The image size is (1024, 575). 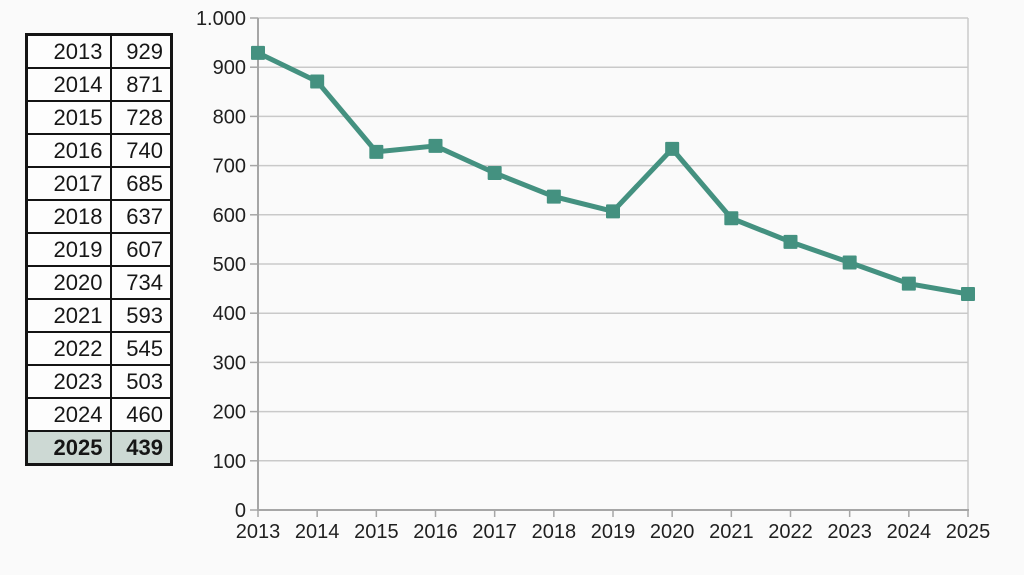 I want to click on y-tick-label: 900, so click(x=229, y=68).